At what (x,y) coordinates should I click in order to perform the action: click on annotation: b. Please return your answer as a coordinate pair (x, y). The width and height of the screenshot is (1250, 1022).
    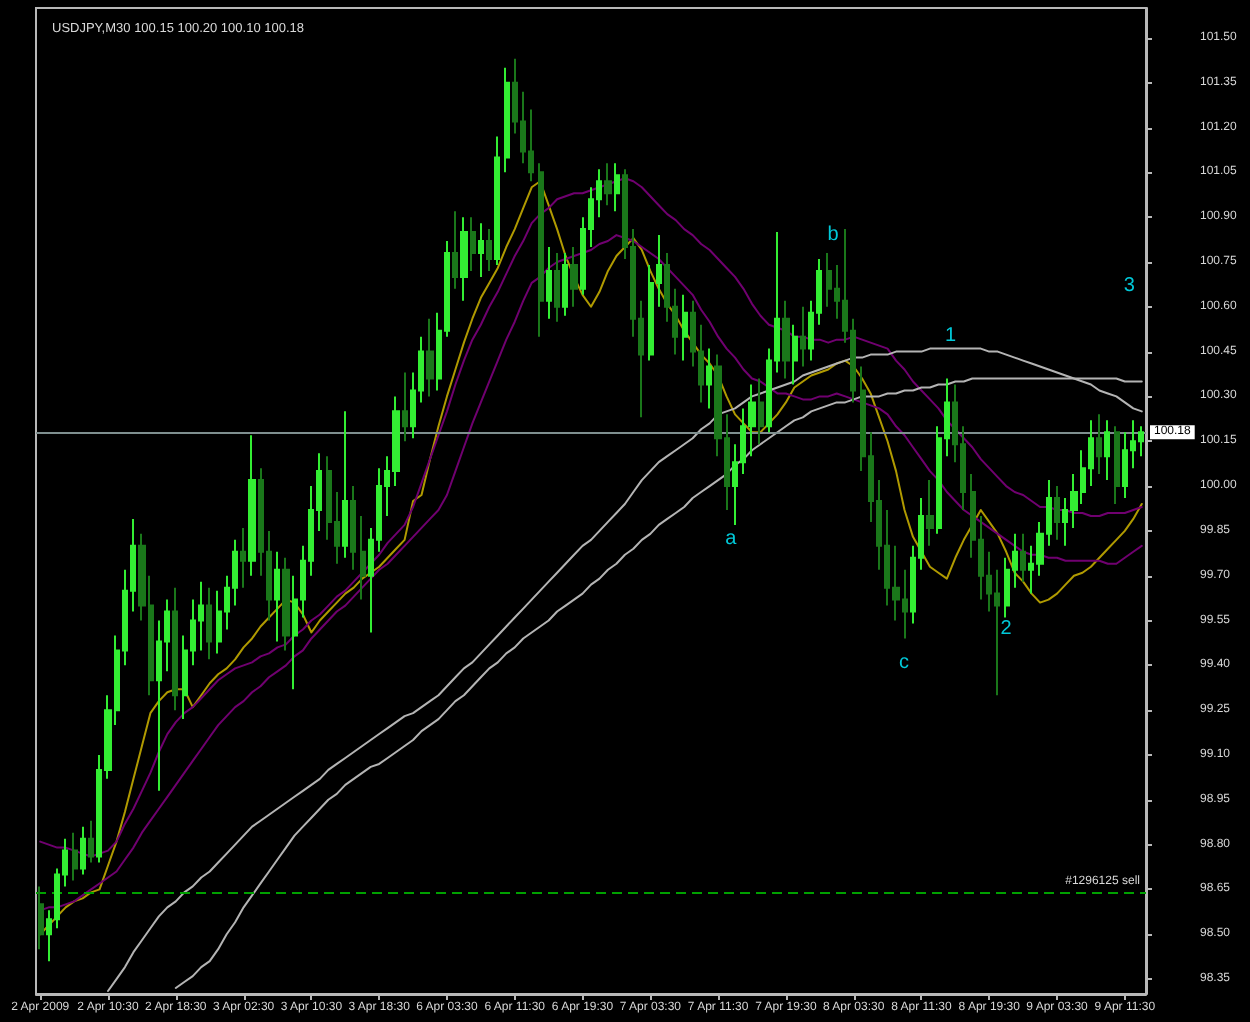
    Looking at the image, I should click on (833, 234).